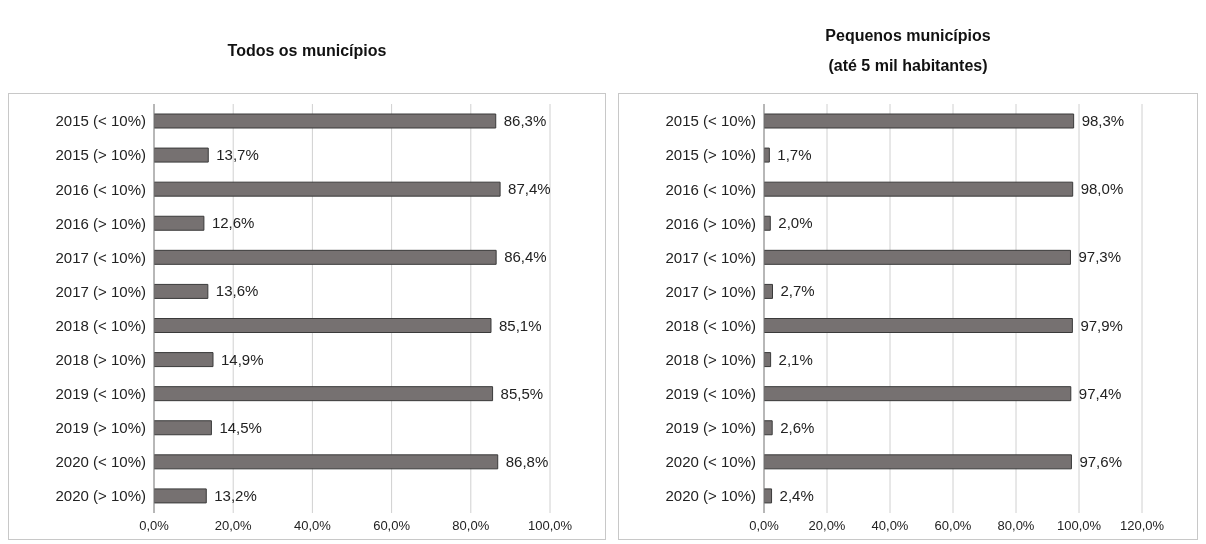 Image resolution: width=1206 pixels, height=544 pixels. Describe the element at coordinates (237, 155) in the screenshot. I see `data-label: 13,7%` at that location.